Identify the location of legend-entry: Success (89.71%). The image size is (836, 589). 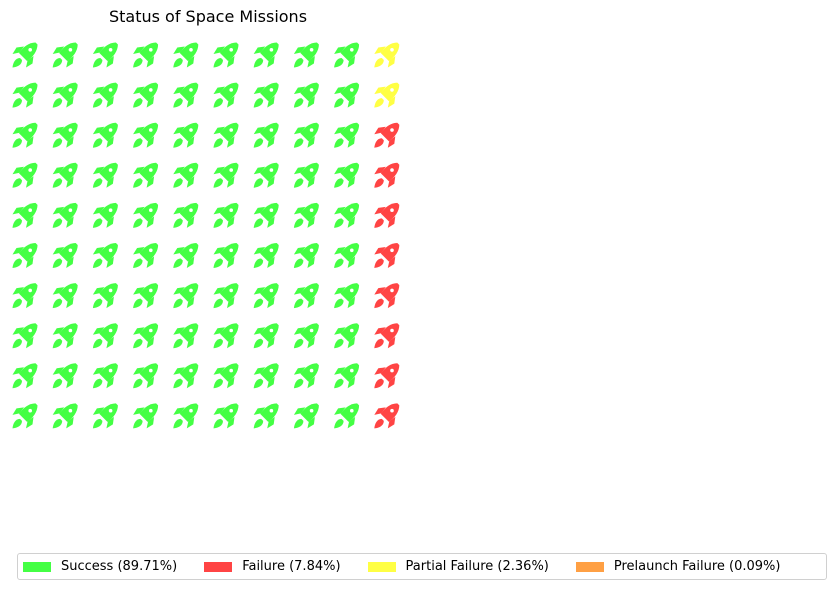
(100, 566).